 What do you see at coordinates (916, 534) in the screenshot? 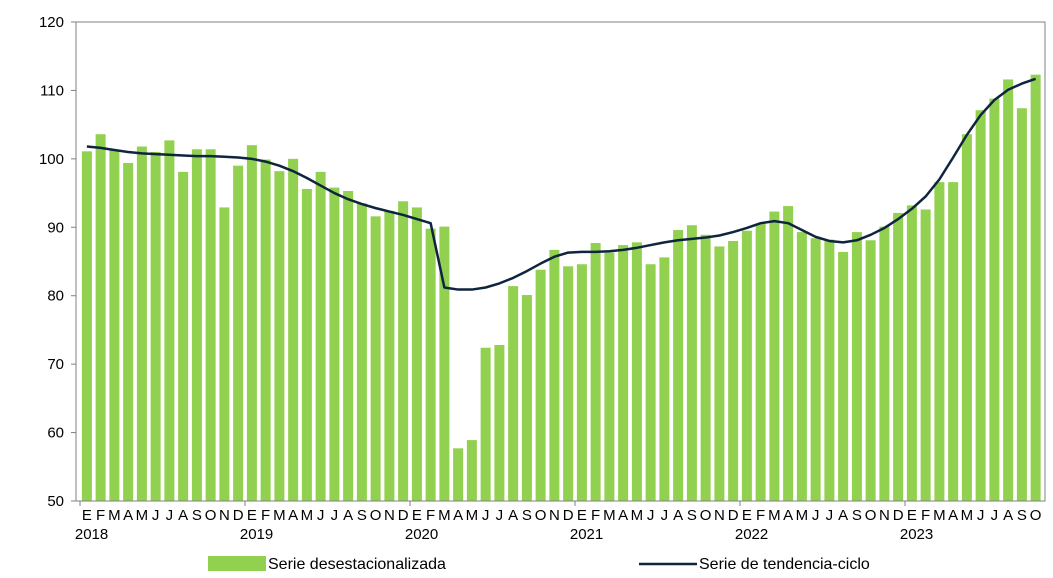
I see `x-year-label: 2023` at bounding box center [916, 534].